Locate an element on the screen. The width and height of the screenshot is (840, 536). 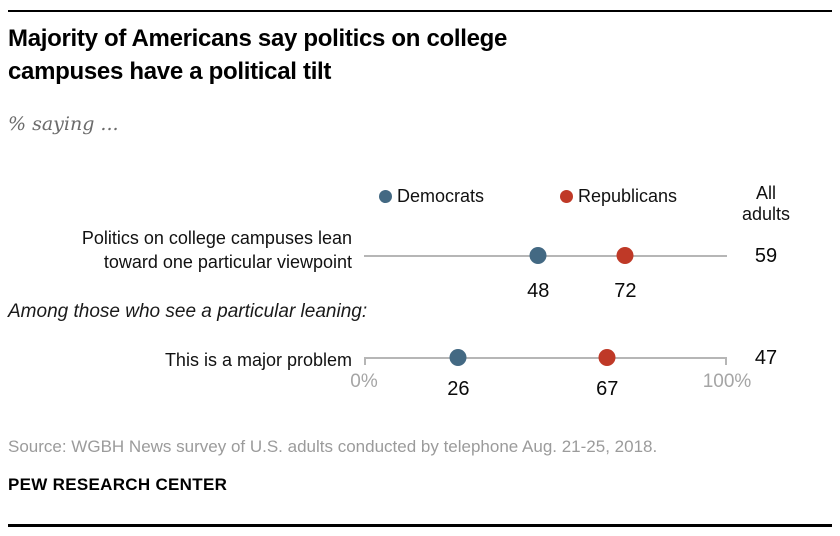
row1-all-adults-value: 59 is located at coordinates (766, 256).